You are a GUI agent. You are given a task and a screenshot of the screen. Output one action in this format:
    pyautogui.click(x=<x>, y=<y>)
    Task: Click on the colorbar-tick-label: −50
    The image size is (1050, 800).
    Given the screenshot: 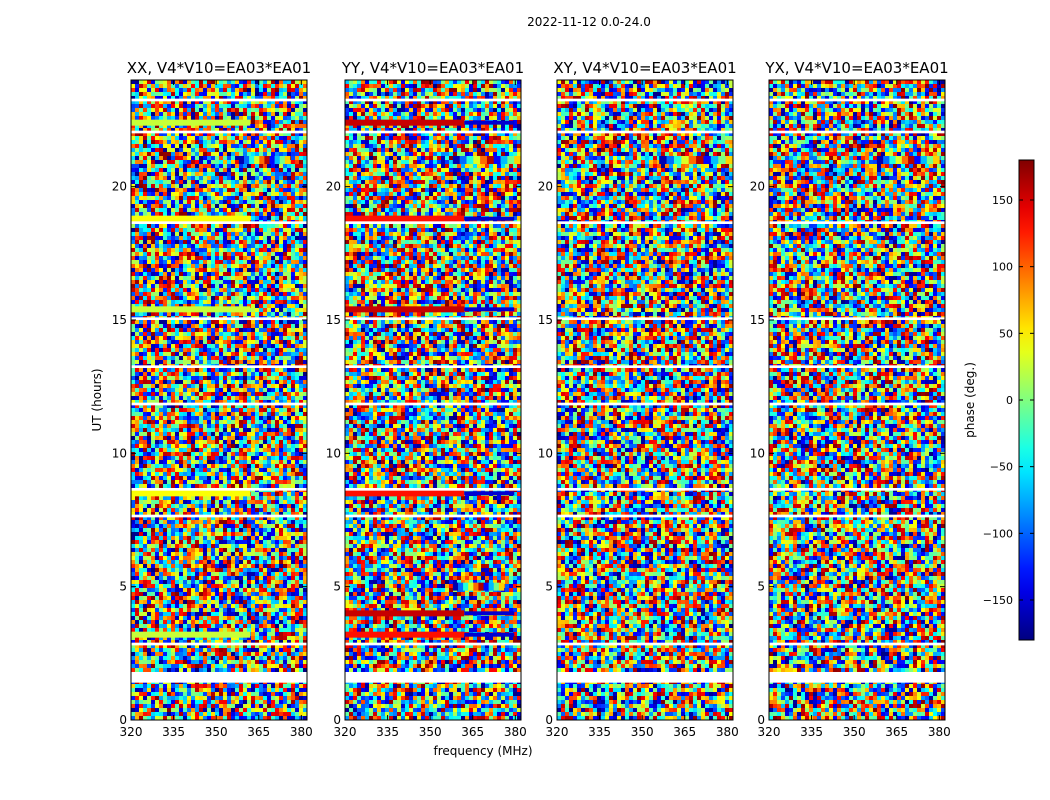 What is the action you would take?
    pyautogui.click(x=1001, y=467)
    